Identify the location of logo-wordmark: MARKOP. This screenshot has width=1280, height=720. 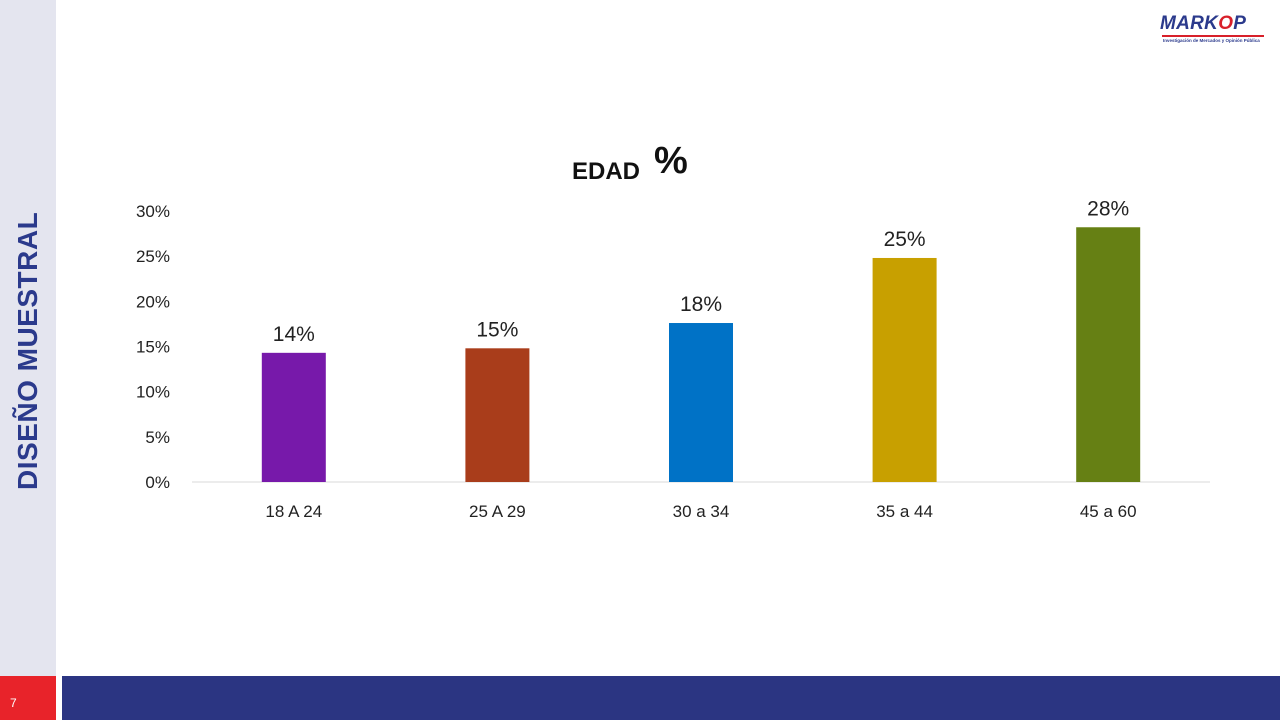
(1213, 24).